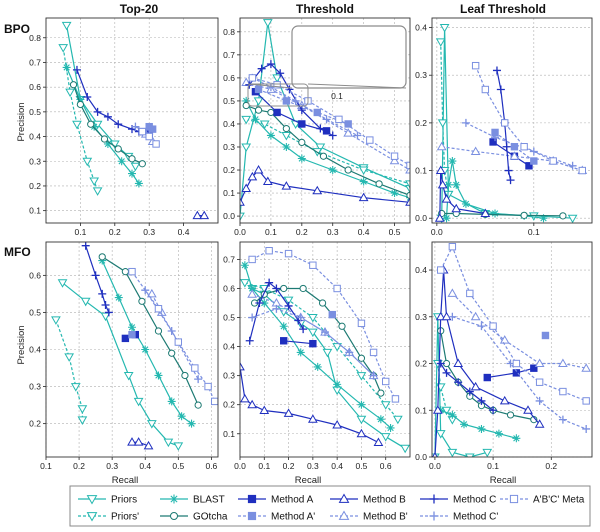  I want to click on legend-item-method-c-: Method C', so click(459, 517).